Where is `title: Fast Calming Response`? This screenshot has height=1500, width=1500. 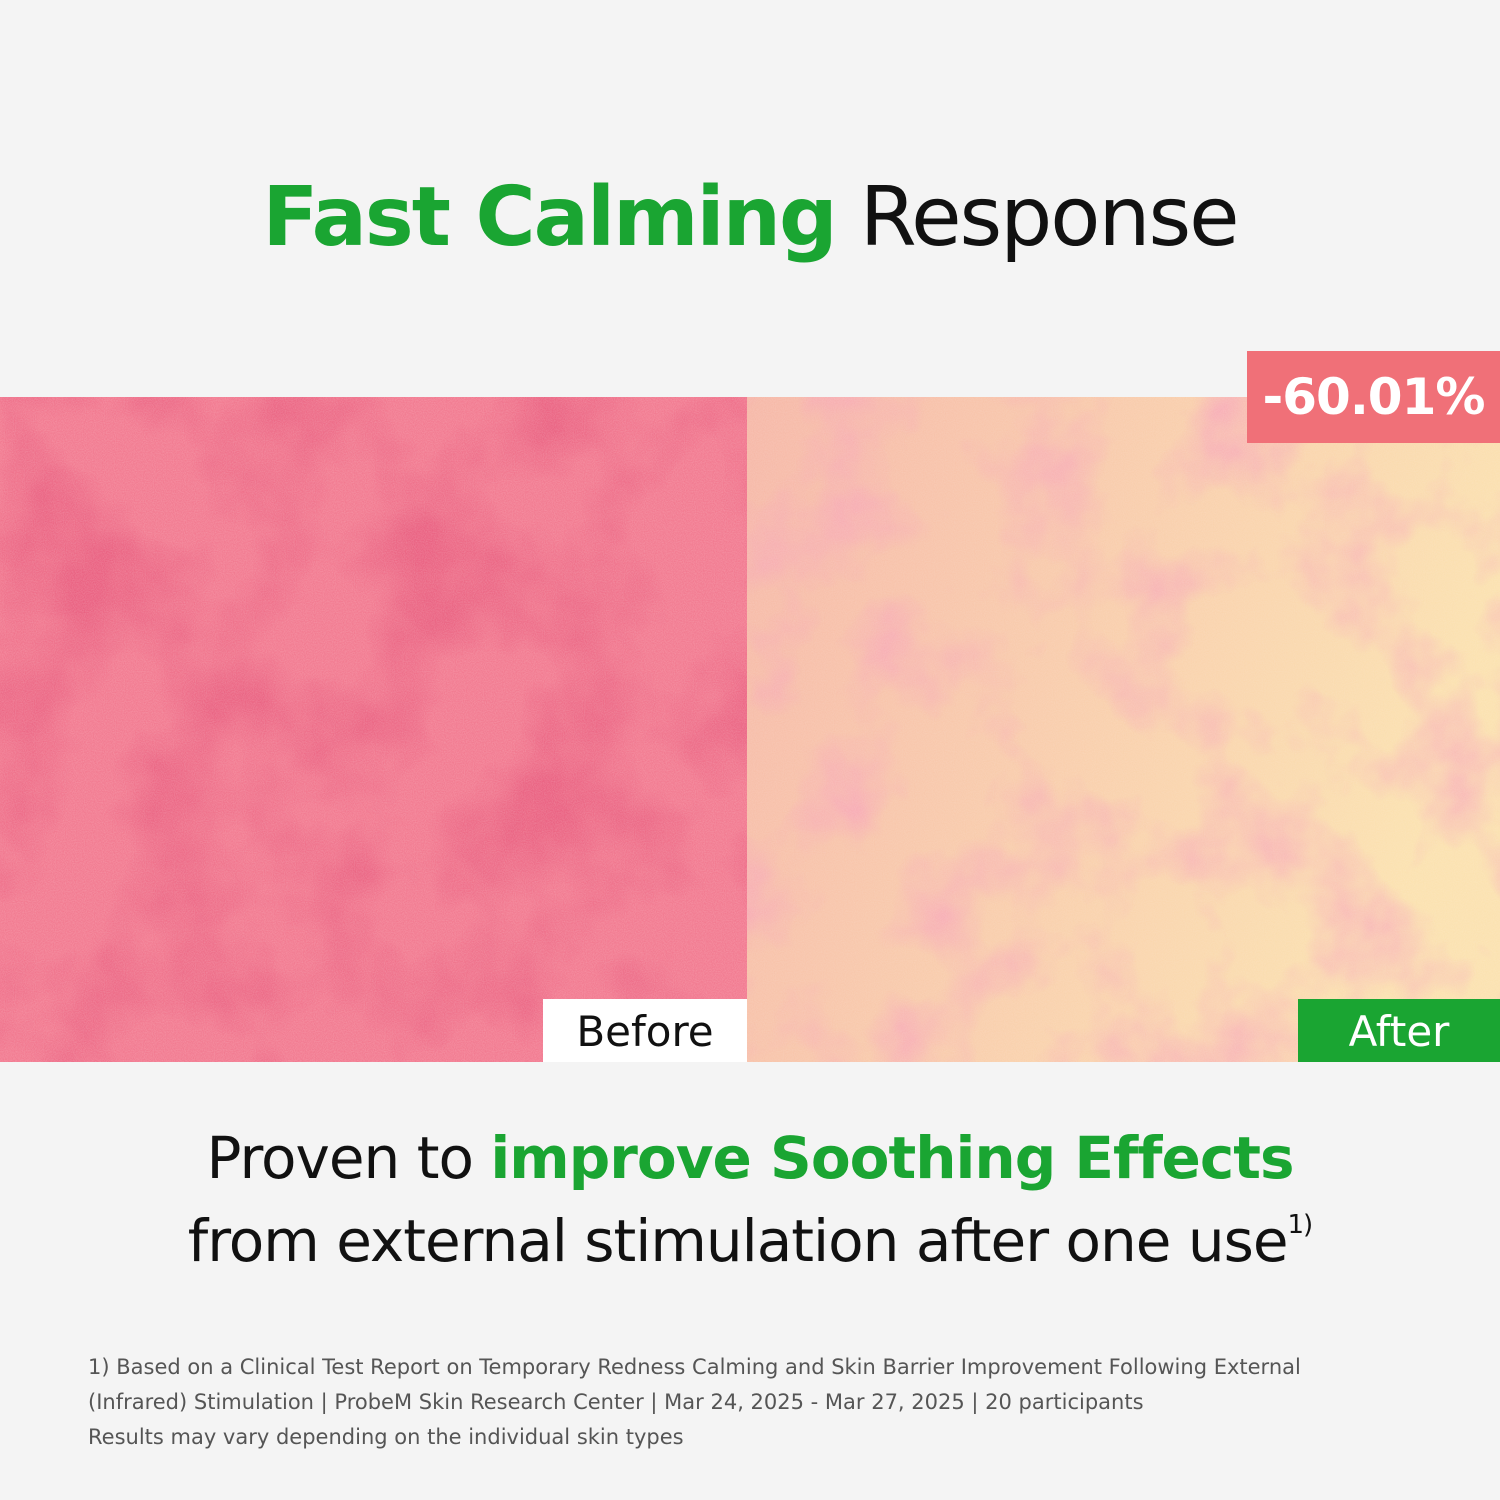
title: Fast Calming Response is located at coordinates (750, 217).